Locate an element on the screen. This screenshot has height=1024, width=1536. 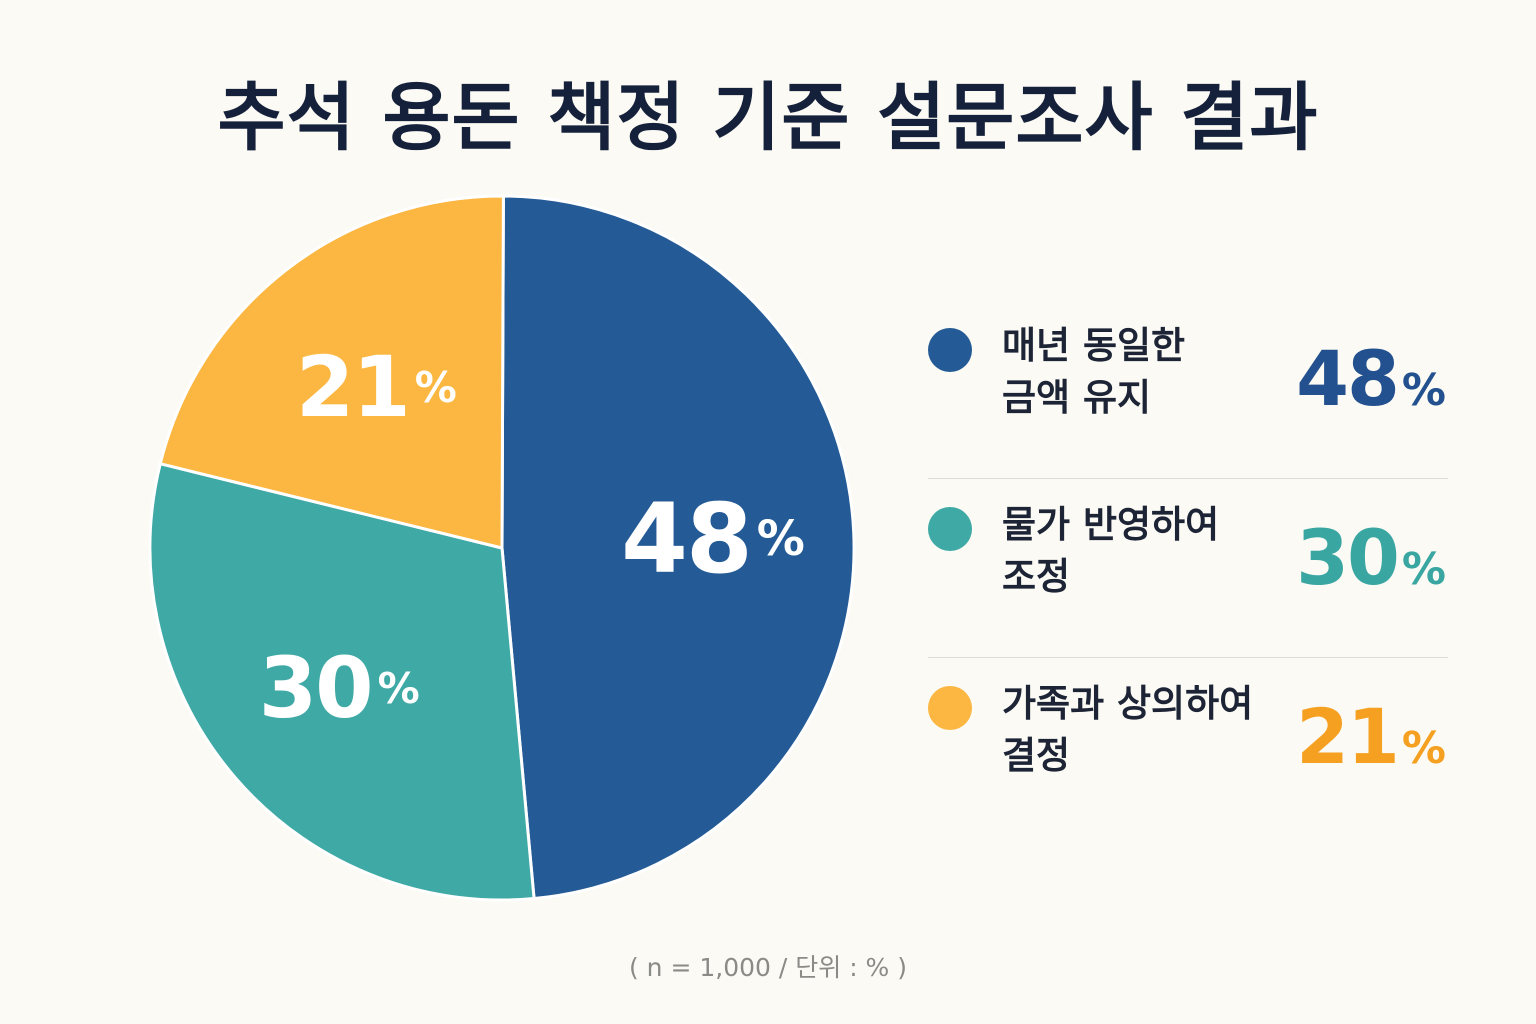
slice-value-label: 21% is located at coordinates (376, 387).